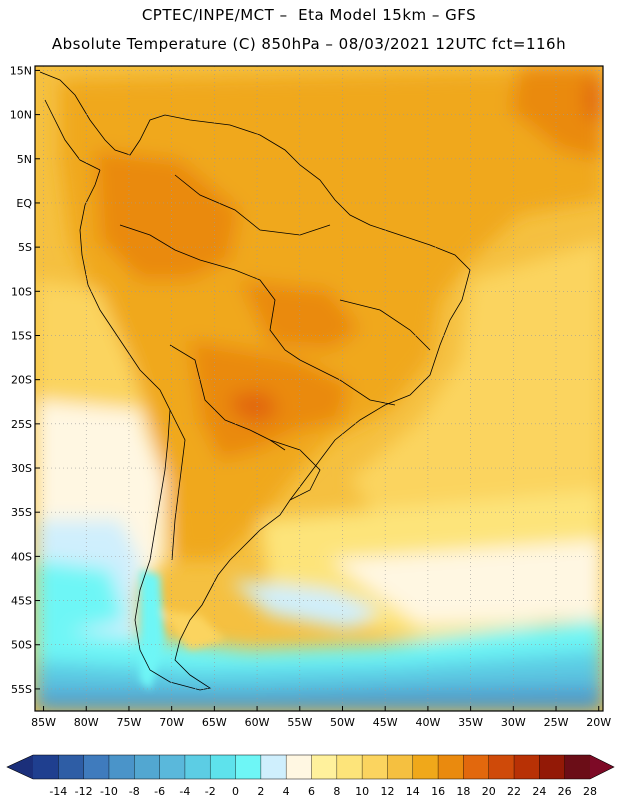  I want to click on colorbar-tick-label: 18, so click(463, 791).